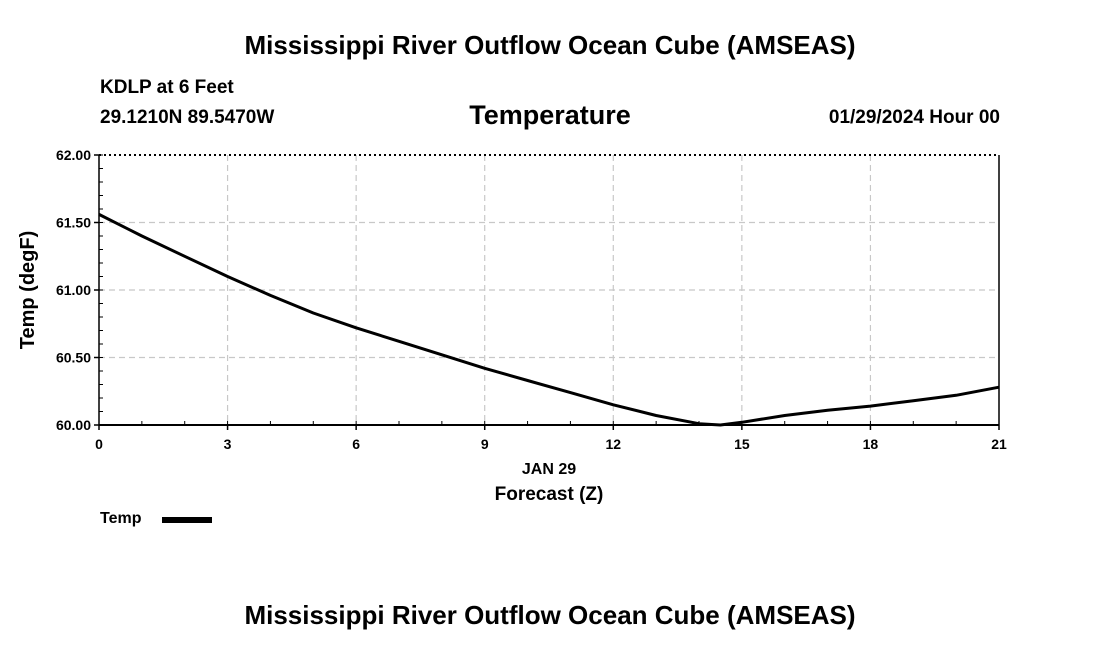 This screenshot has width=1100, height=650. I want to click on forecast-date: 01/29/2024 Hour 00, so click(914, 117).